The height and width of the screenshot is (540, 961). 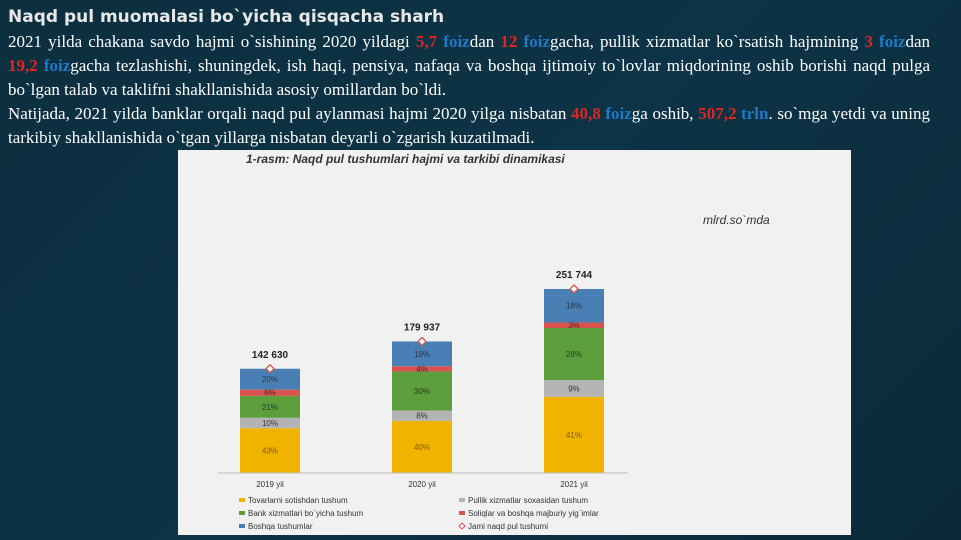 I want to click on text-run: 19,2, so click(x=23, y=65).